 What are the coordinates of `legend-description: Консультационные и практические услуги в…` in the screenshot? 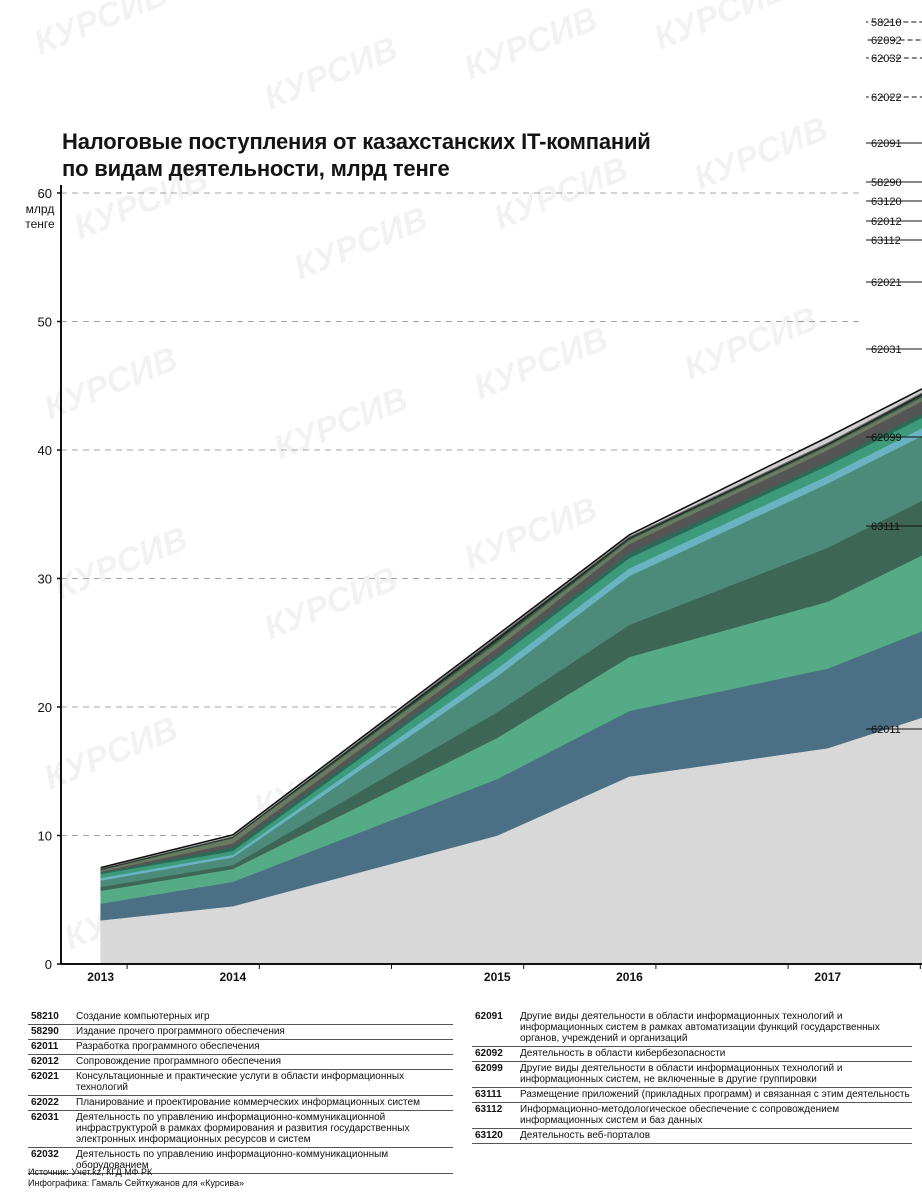 It's located at (240, 1082).